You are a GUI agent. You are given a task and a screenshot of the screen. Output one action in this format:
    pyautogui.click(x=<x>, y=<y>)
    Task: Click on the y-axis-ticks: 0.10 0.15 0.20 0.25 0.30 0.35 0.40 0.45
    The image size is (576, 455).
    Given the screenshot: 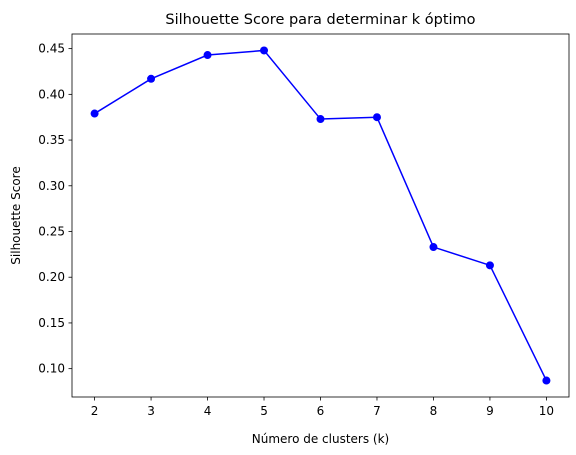 What is the action you would take?
    pyautogui.click(x=55, y=209)
    